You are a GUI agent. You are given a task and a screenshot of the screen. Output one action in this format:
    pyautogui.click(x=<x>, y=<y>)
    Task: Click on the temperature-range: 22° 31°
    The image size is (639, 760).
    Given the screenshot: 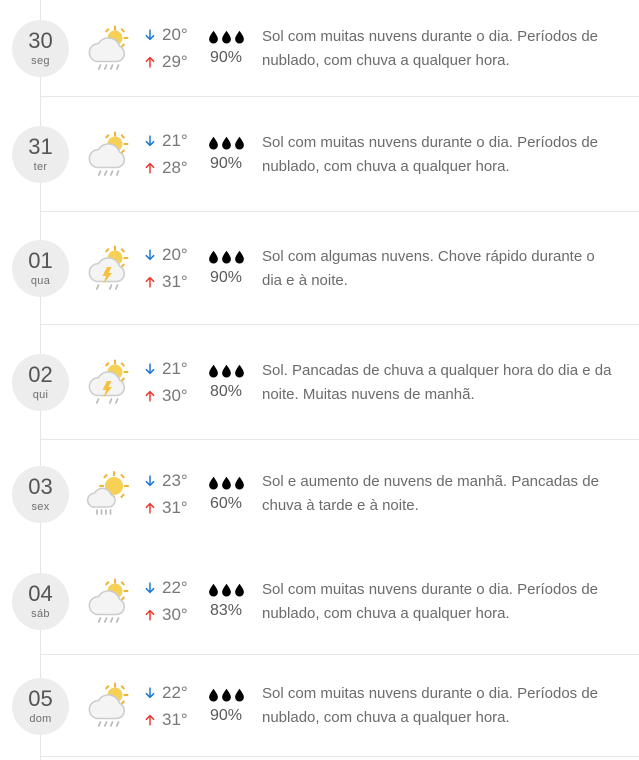 What is the action you would take?
    pyautogui.click(x=170, y=706)
    